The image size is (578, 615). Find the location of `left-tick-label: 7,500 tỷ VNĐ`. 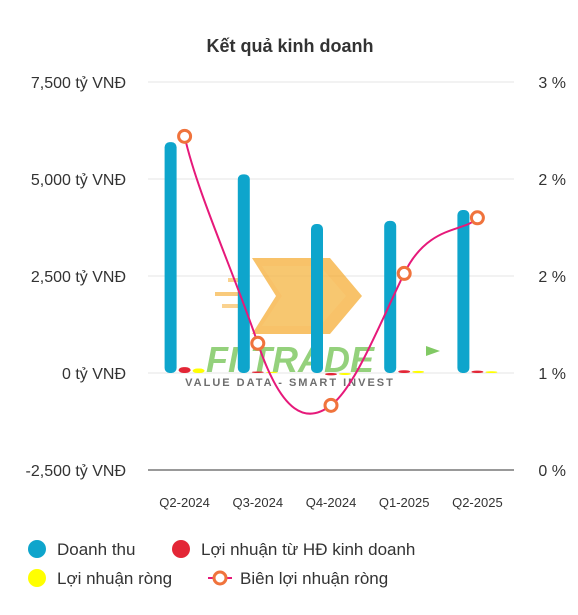

left-tick-label: 7,500 tỷ VNĐ is located at coordinates (78, 83).